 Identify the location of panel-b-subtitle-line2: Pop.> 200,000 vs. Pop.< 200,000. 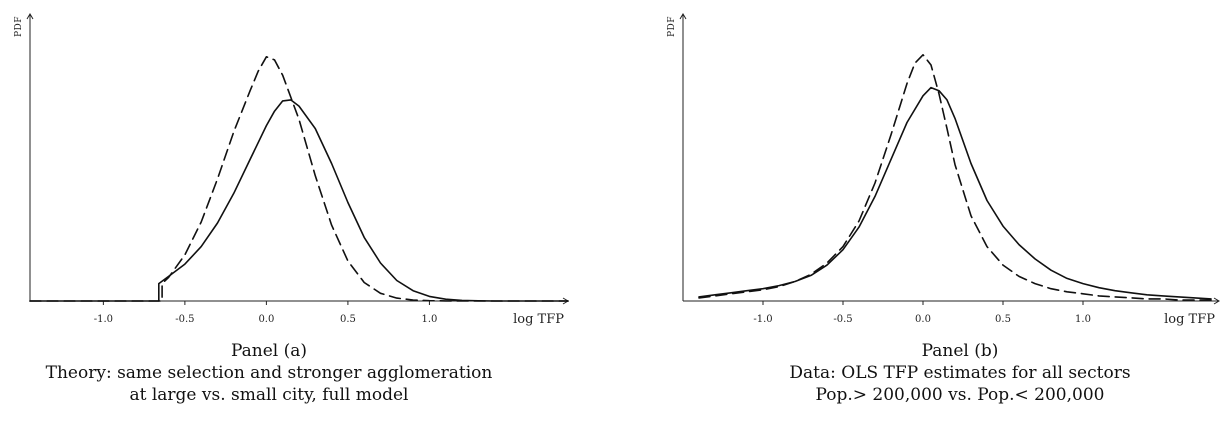
(960, 395).